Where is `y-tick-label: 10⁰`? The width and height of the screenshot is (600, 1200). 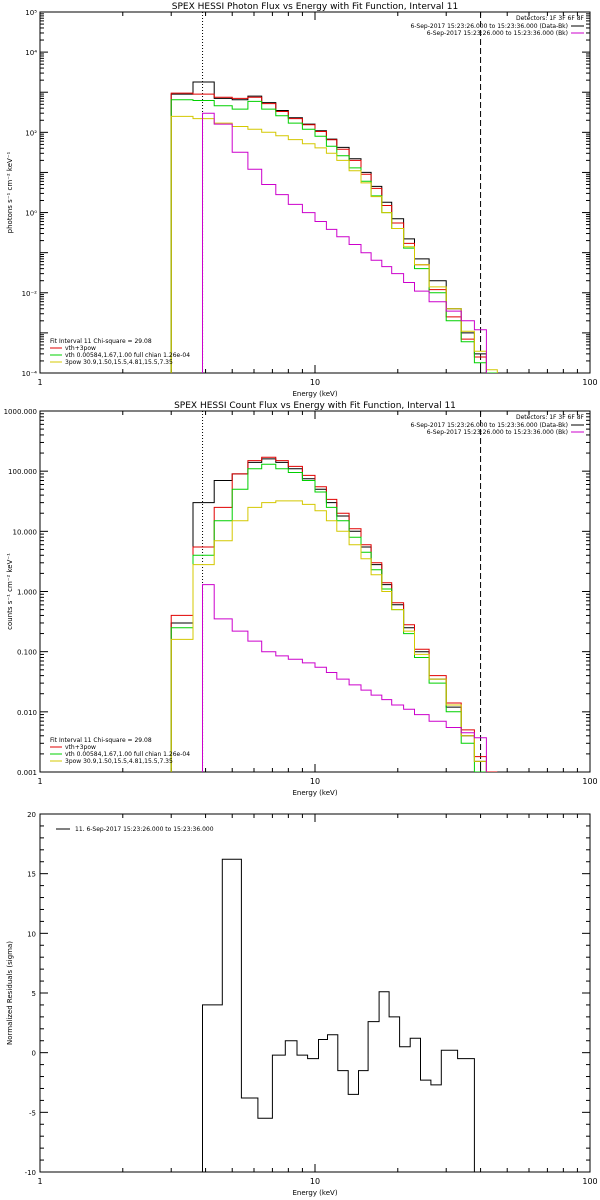 y-tick-label: 10⁰ is located at coordinates (31, 214).